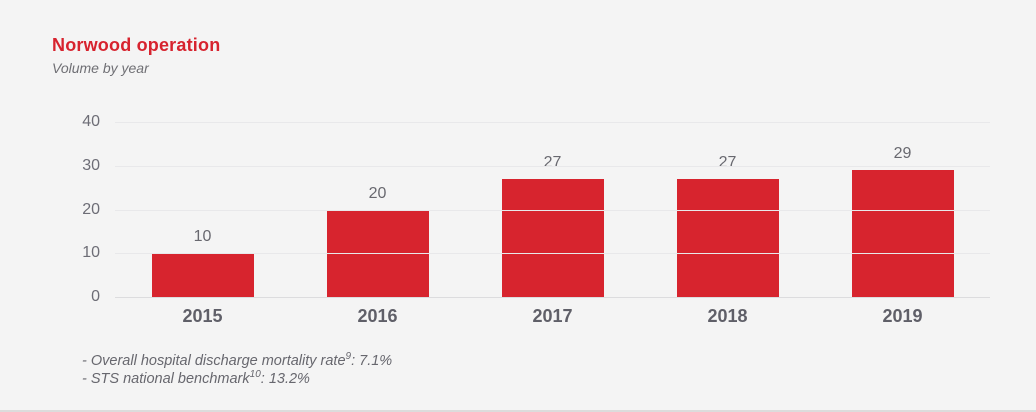 This screenshot has height=412, width=1036. What do you see at coordinates (202, 316) in the screenshot?
I see `x-axis-label-2015: 2015` at bounding box center [202, 316].